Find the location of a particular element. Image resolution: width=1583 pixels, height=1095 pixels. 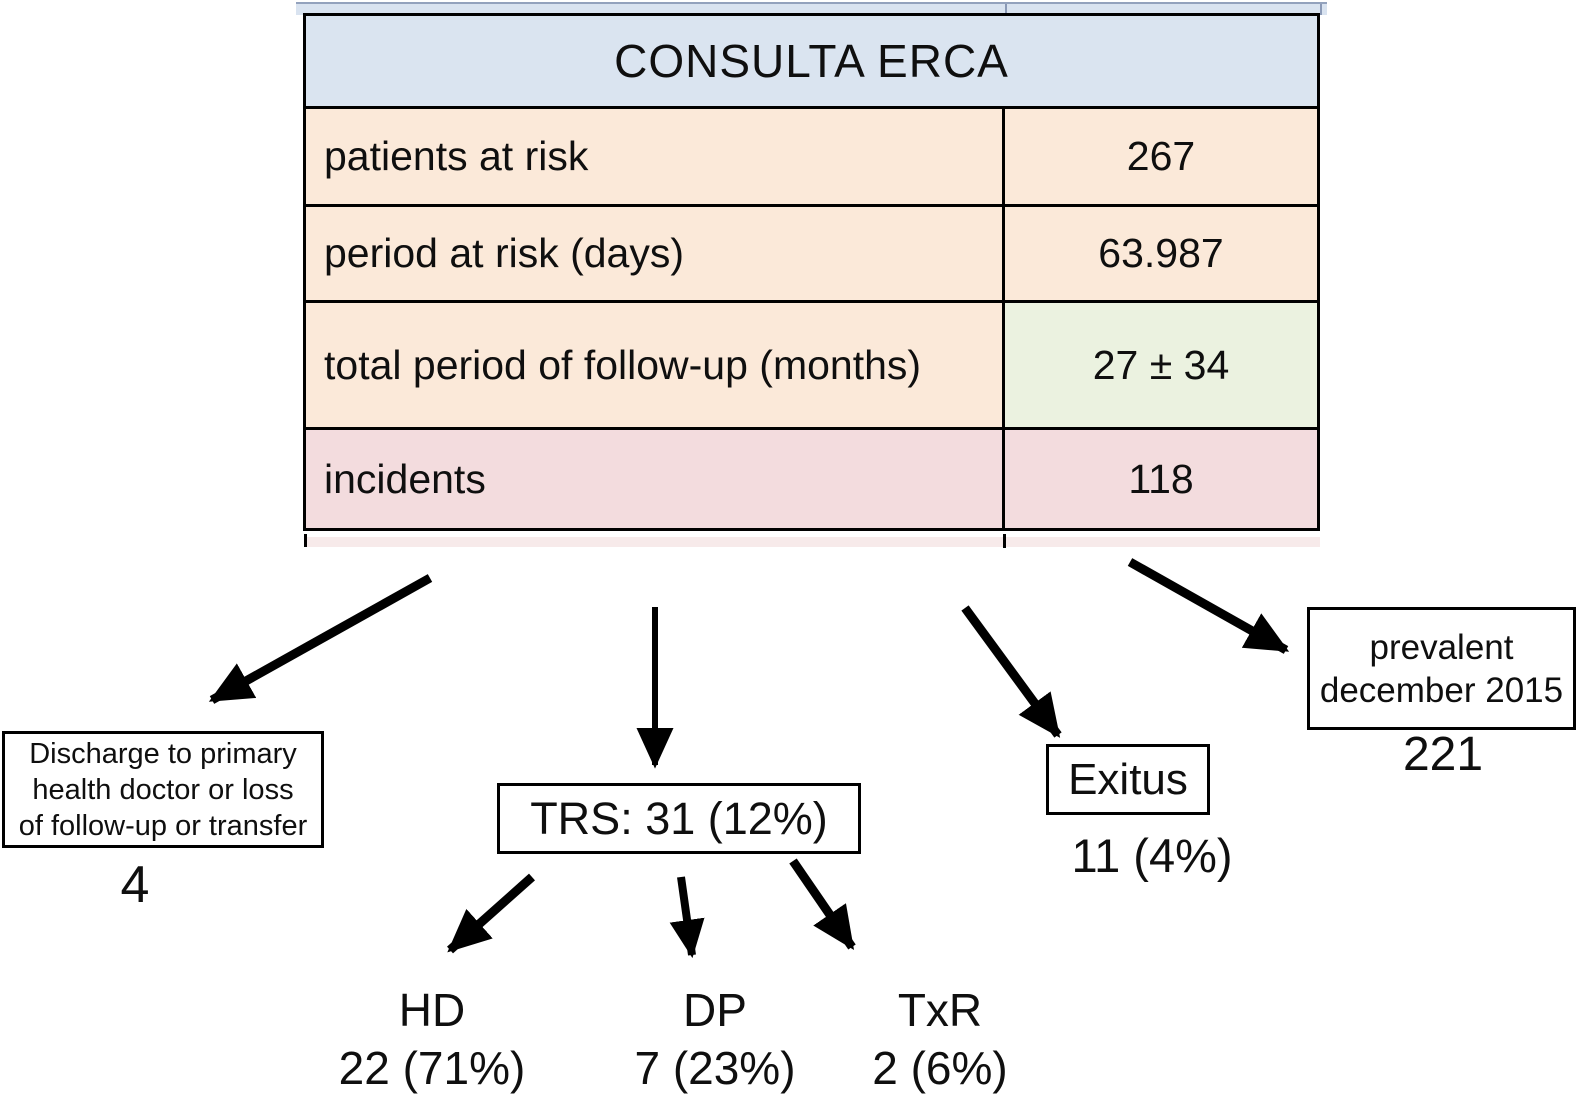

prevalent-count: 221 is located at coordinates (1443, 754).